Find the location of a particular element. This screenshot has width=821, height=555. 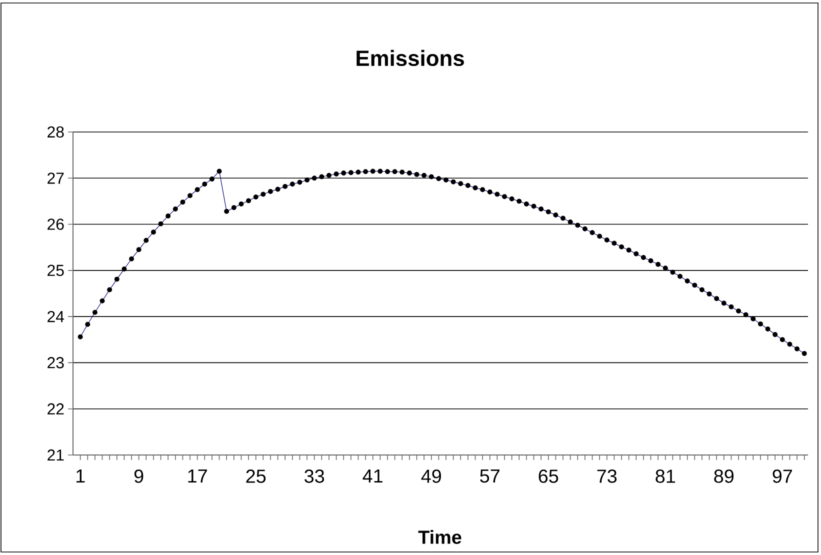

x-tick-label: 41 is located at coordinates (372, 476).